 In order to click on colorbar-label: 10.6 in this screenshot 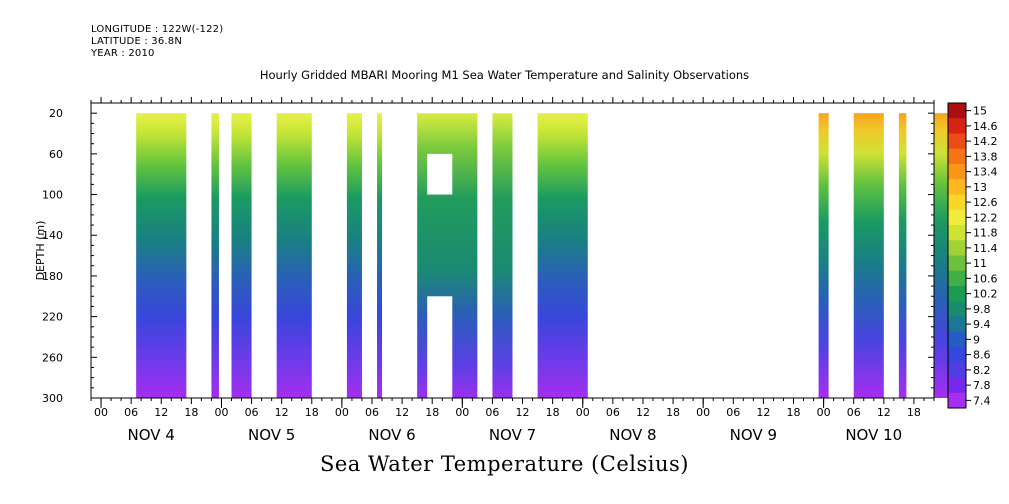, I will do `click(985, 278)`.